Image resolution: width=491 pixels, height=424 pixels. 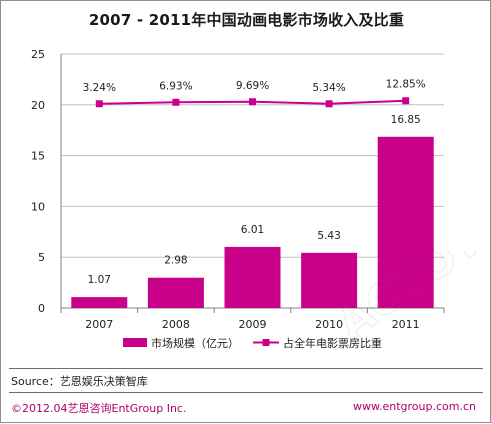 I want to click on source-text: Source：艺恩娱乐决策智库, so click(x=79, y=381).